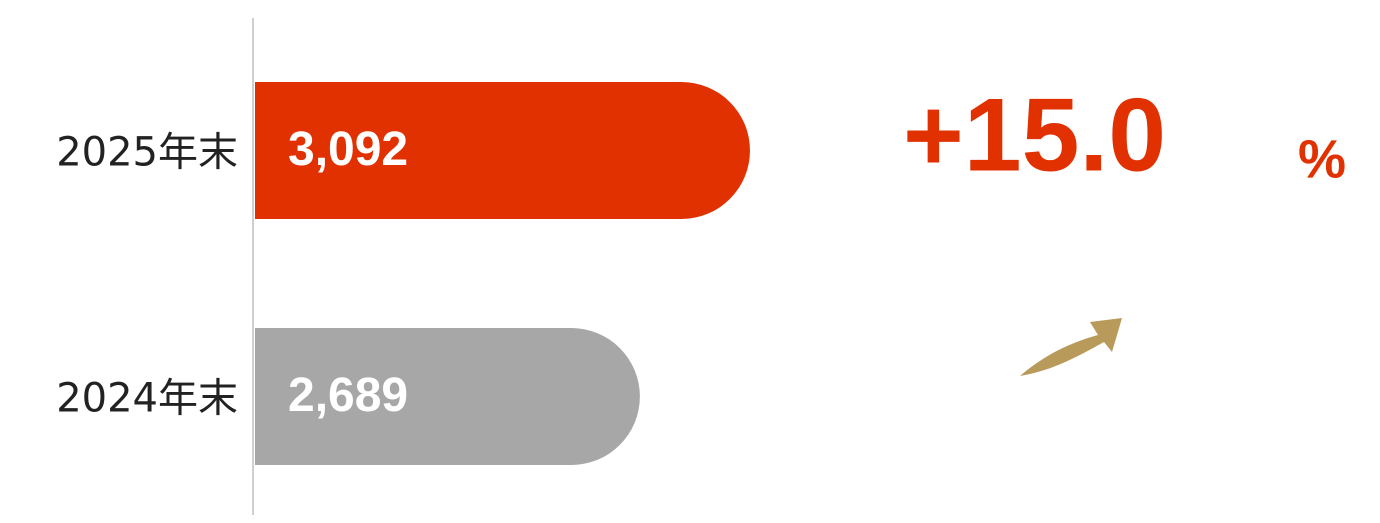 The width and height of the screenshot is (1380, 523). What do you see at coordinates (1071, 347) in the screenshot?
I see `arrow-icon` at bounding box center [1071, 347].